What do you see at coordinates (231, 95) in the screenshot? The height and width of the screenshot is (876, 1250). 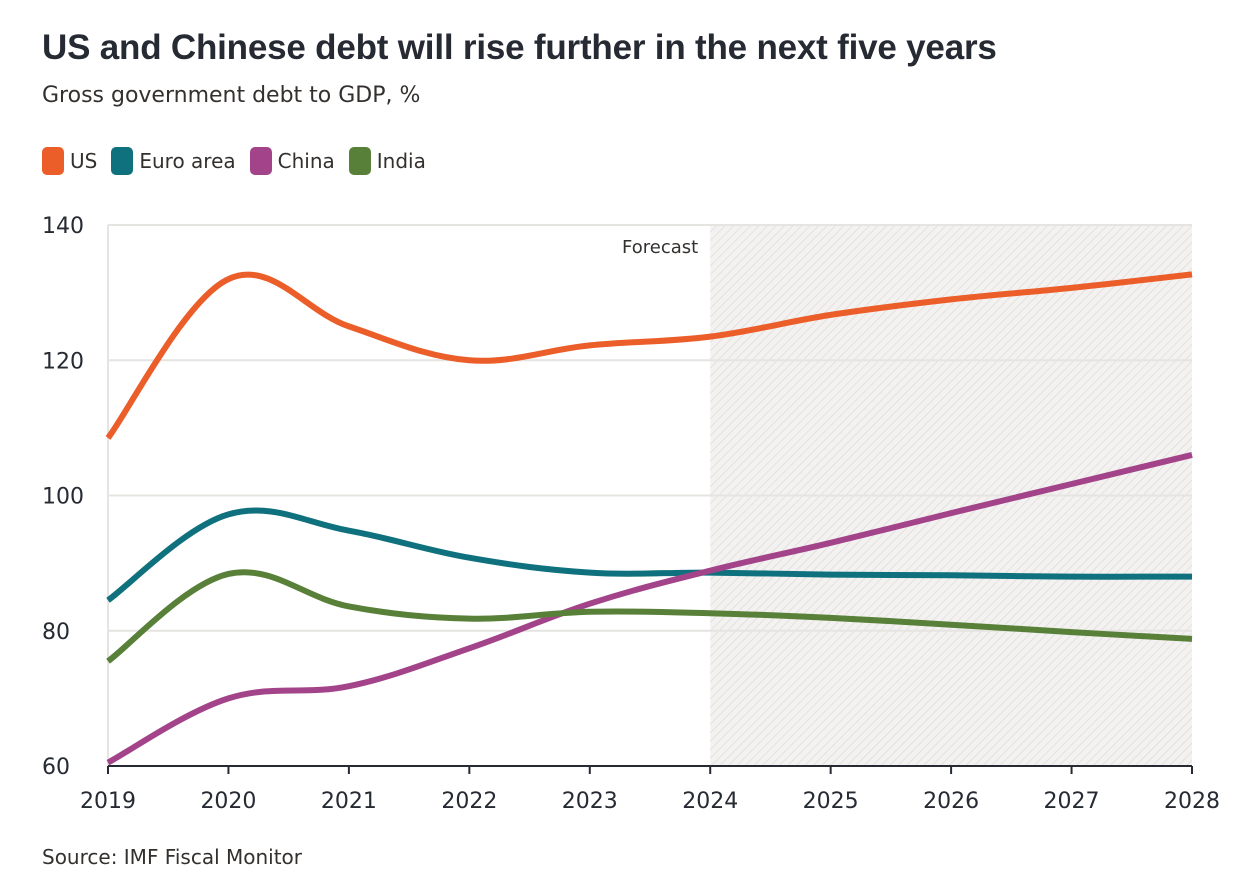 I see `chart-subtitle: Gross government debt to GDP, %` at bounding box center [231, 95].